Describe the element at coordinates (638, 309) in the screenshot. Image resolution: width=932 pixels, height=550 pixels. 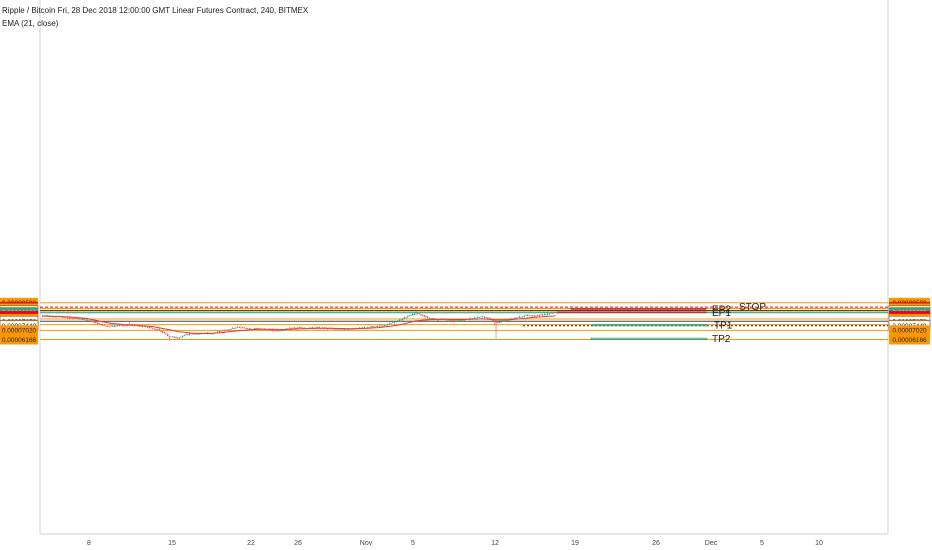
I see `zone-ep2` at that location.